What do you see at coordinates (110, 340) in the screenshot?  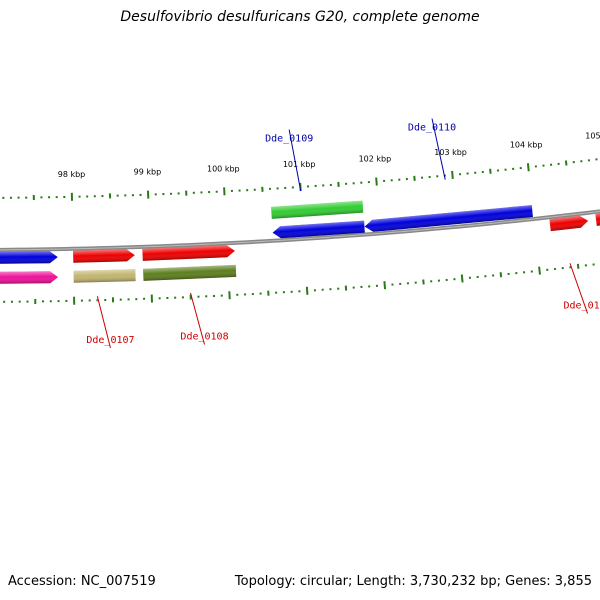 I see `gene-label: Dde_0107` at bounding box center [110, 340].